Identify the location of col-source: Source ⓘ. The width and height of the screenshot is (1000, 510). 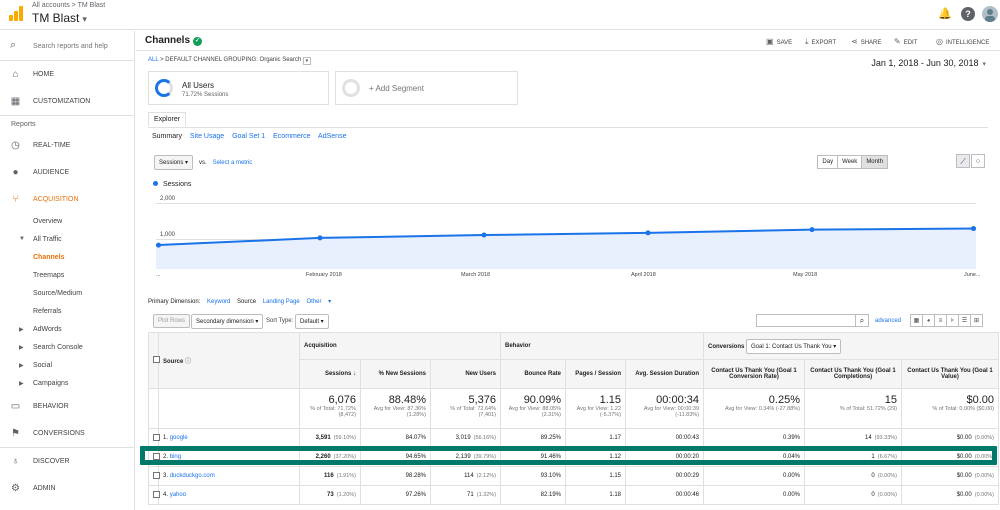
(229, 360).